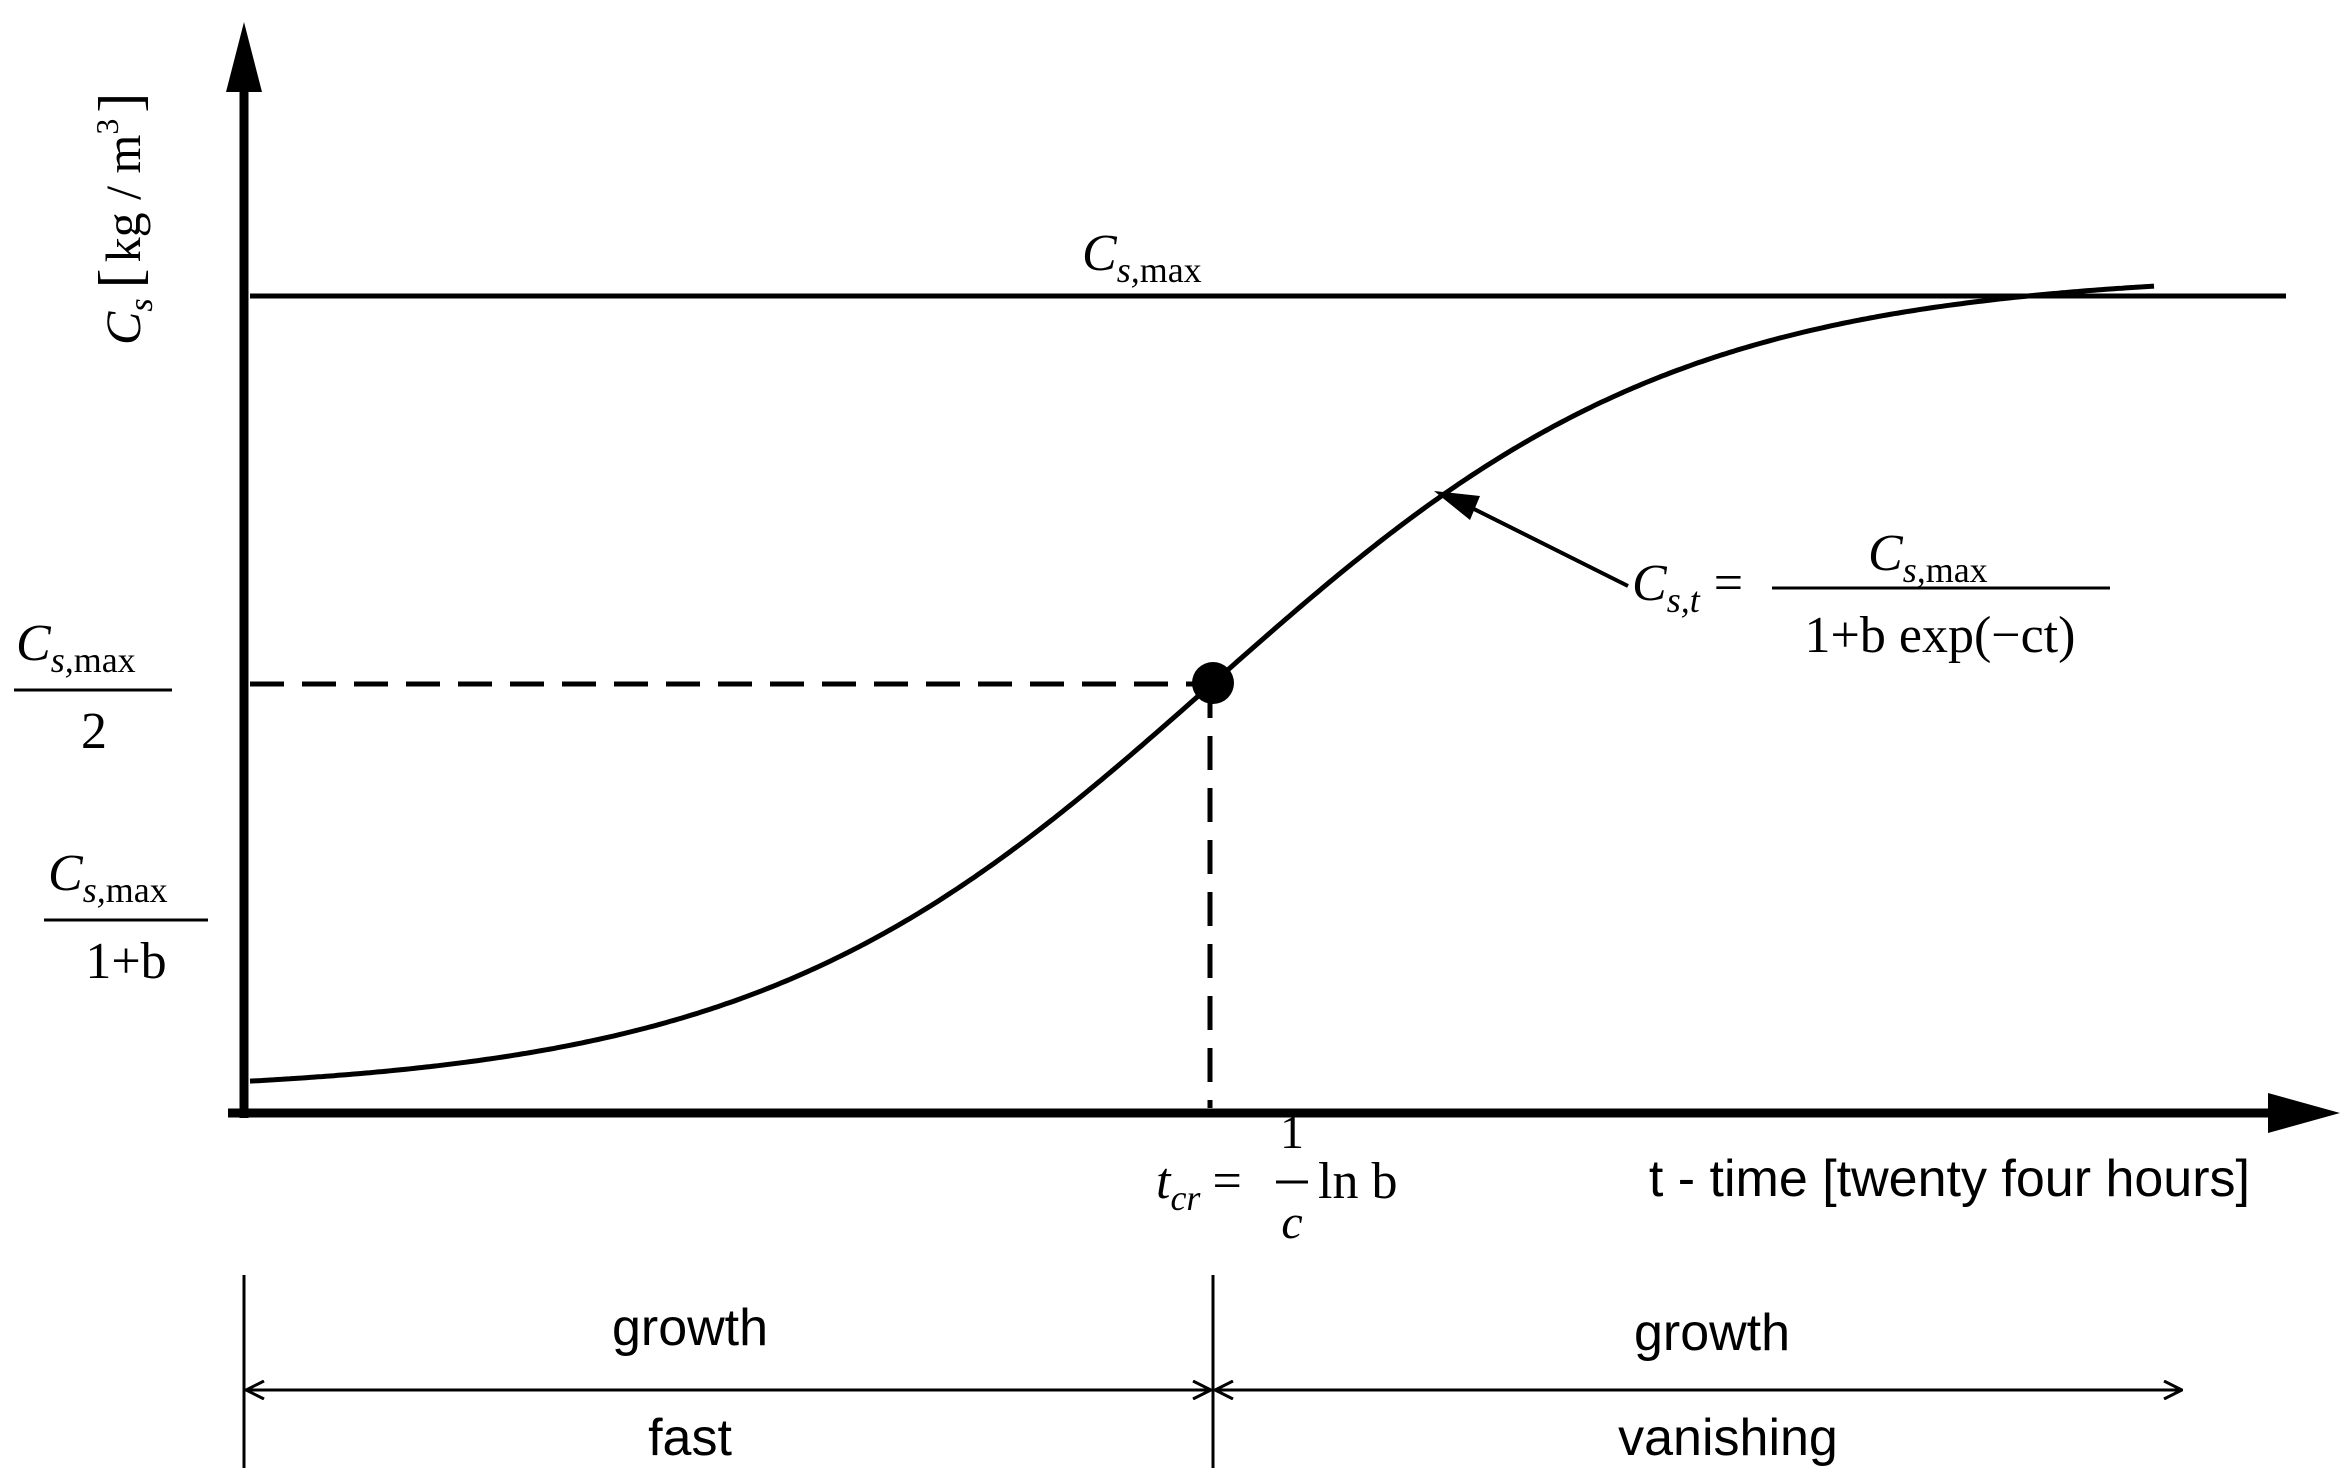 Image resolution: width=2344 pixels, height=1480 pixels. I want to click on phase-1-top-label: growth, so click(690, 1328).